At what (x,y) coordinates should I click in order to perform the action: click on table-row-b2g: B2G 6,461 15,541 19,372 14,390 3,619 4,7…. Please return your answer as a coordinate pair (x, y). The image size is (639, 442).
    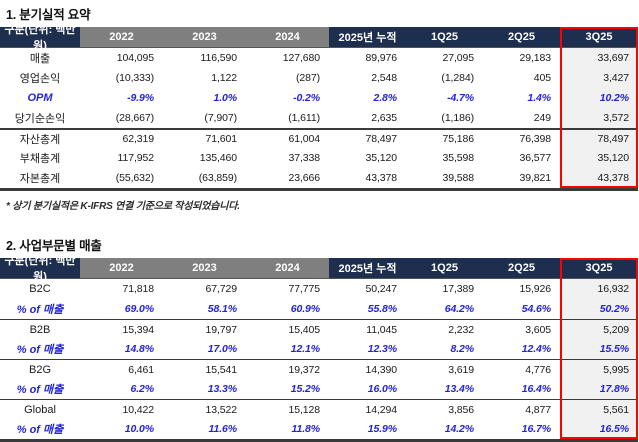
    Looking at the image, I should click on (319, 369).